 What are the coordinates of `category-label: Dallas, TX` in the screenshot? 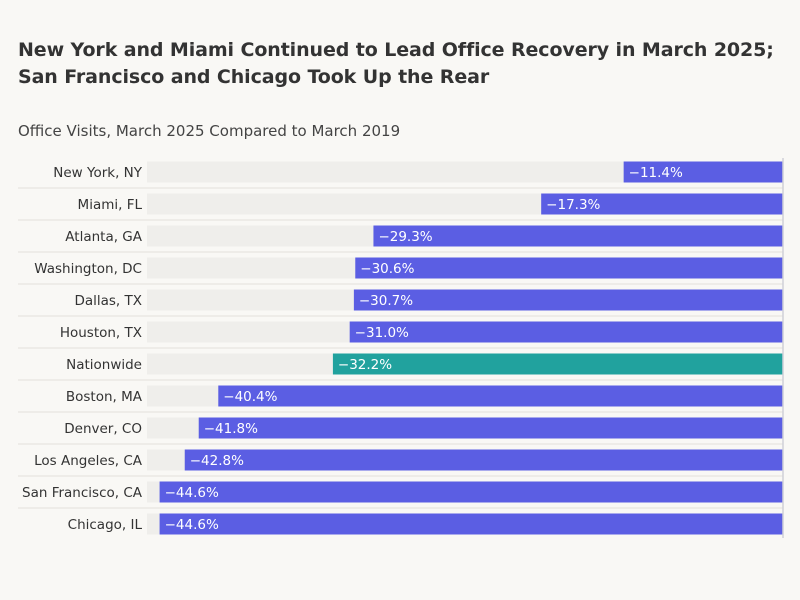 It's located at (108, 301).